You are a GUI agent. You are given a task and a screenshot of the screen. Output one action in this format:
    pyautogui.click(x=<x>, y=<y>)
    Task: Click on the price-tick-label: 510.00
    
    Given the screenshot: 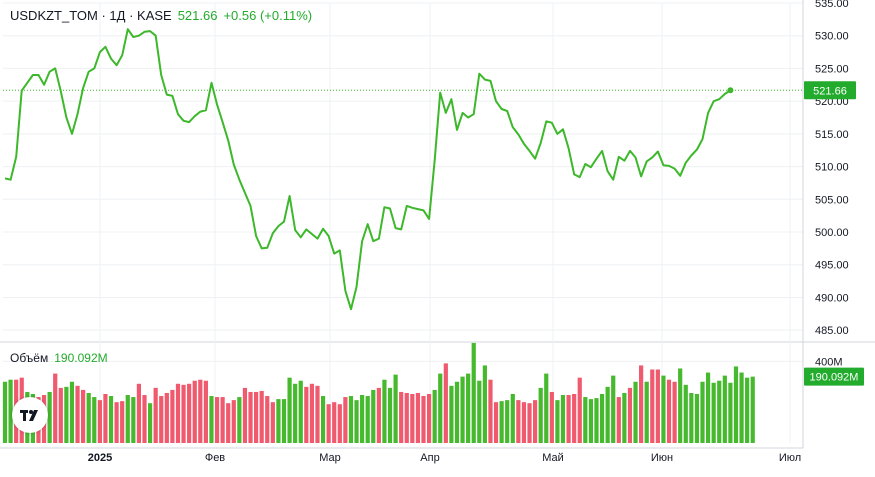 What is the action you would take?
    pyautogui.click(x=832, y=168)
    